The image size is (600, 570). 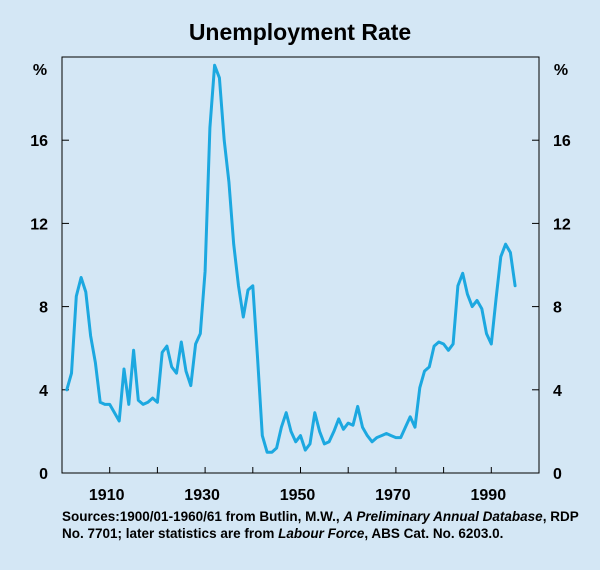 I want to click on x-tick-label: 1910, so click(x=107, y=495).